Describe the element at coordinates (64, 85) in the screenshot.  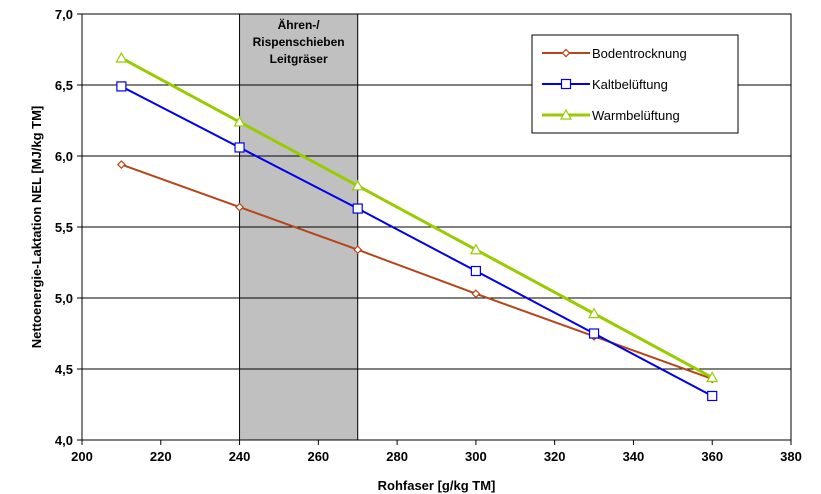
I see `y-tick-label: 6,5` at that location.